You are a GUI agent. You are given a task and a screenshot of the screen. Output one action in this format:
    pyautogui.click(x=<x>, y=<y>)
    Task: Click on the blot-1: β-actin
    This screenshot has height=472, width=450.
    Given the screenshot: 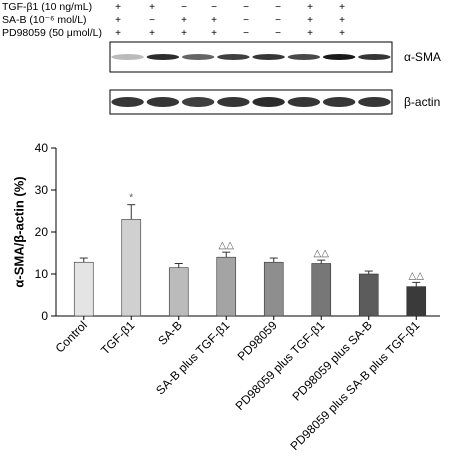 What is the action you would take?
    pyautogui.click(x=274, y=102)
    